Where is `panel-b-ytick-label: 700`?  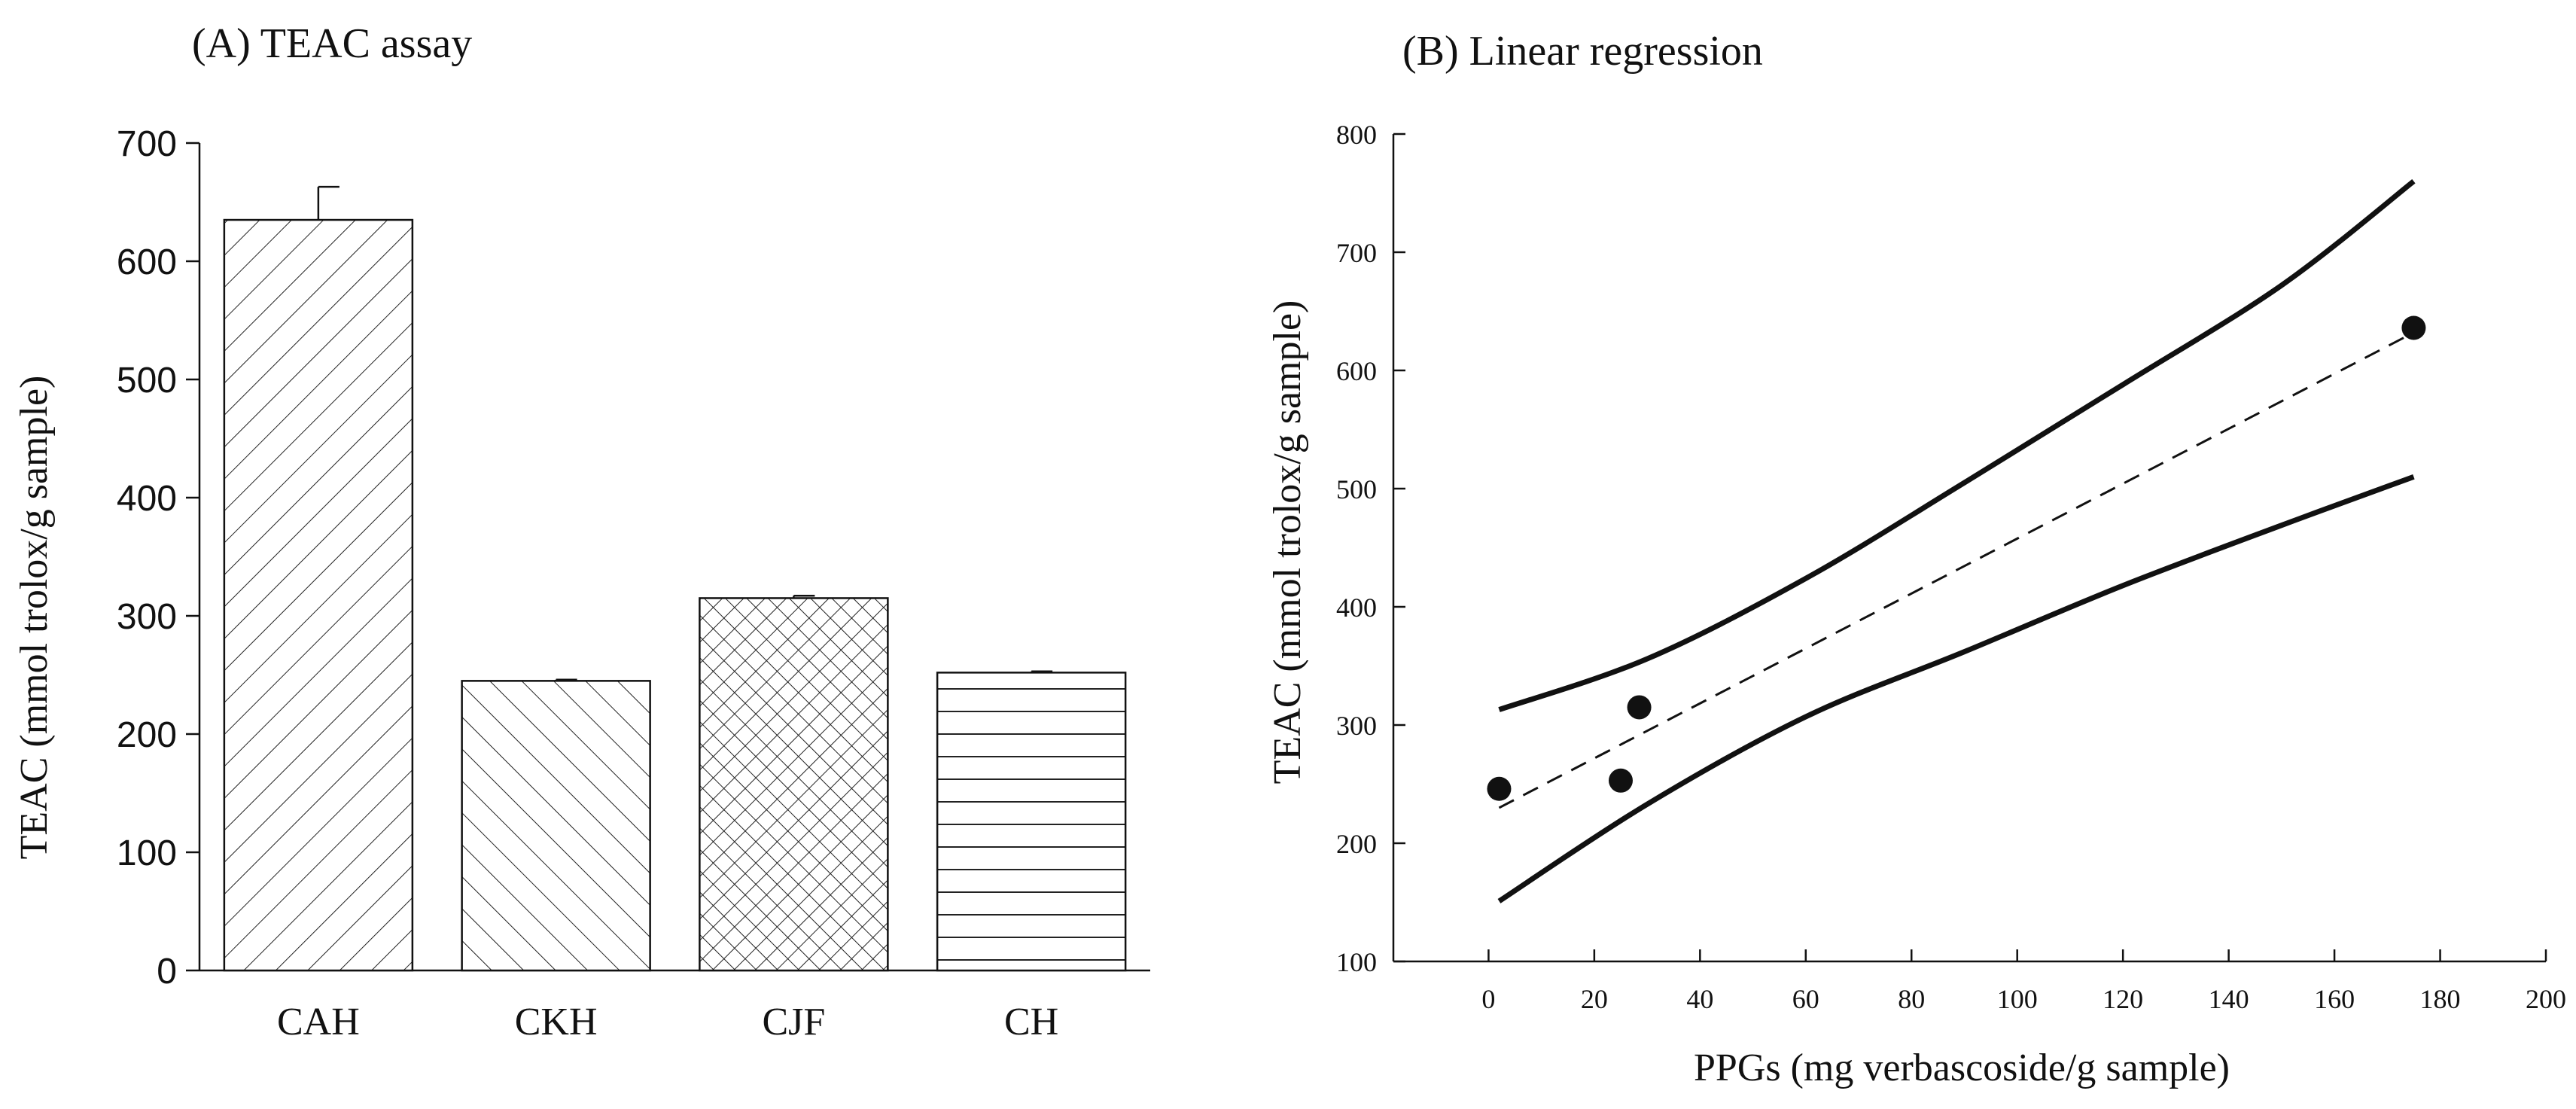
panel-b-ytick-label: 700 is located at coordinates (1357, 253).